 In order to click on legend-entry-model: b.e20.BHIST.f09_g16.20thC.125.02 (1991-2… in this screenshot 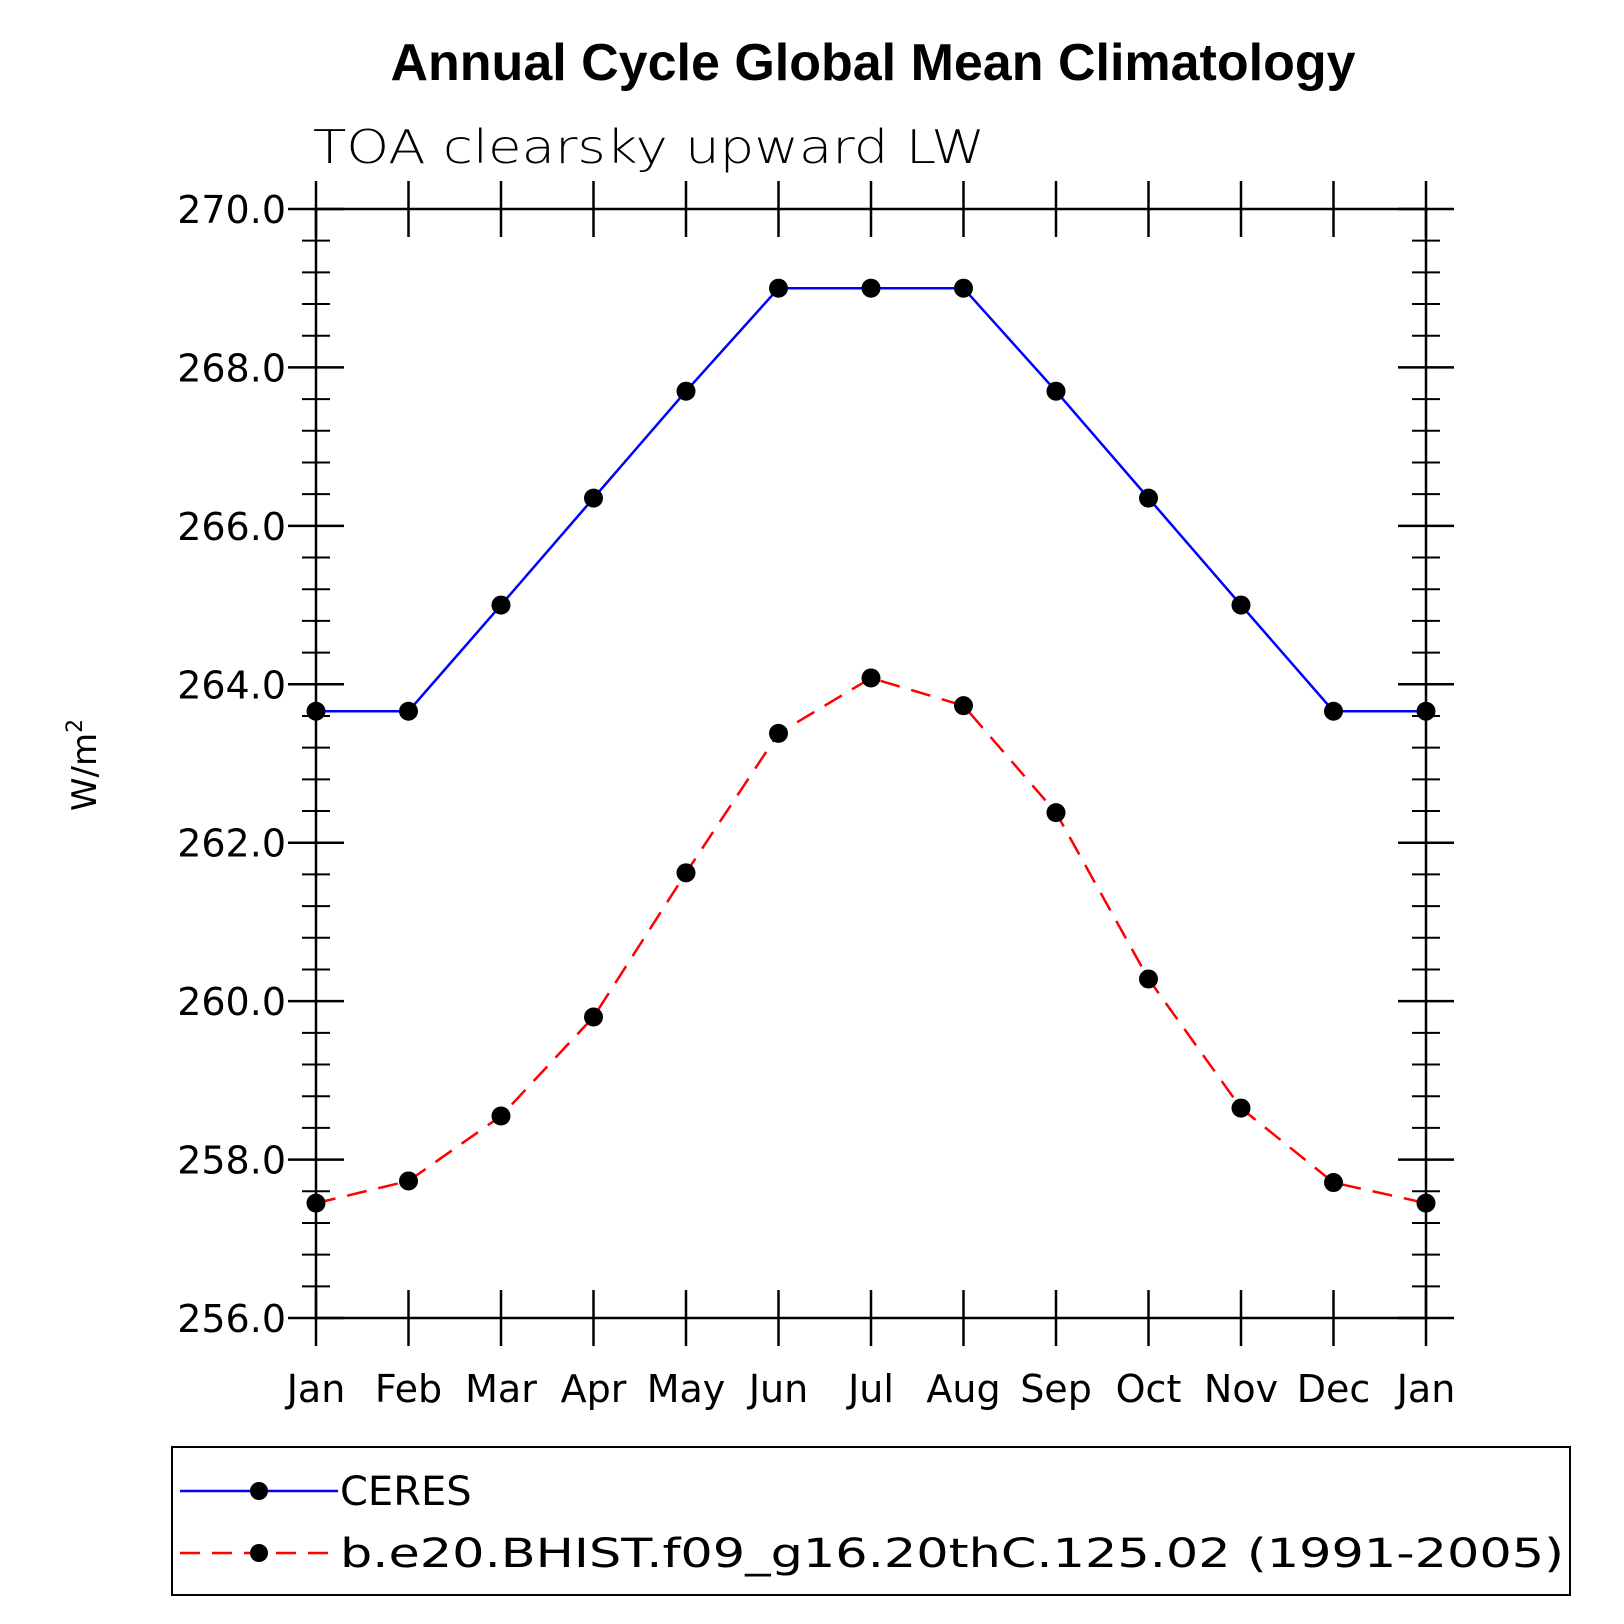, I will do `click(872, 1554)`.